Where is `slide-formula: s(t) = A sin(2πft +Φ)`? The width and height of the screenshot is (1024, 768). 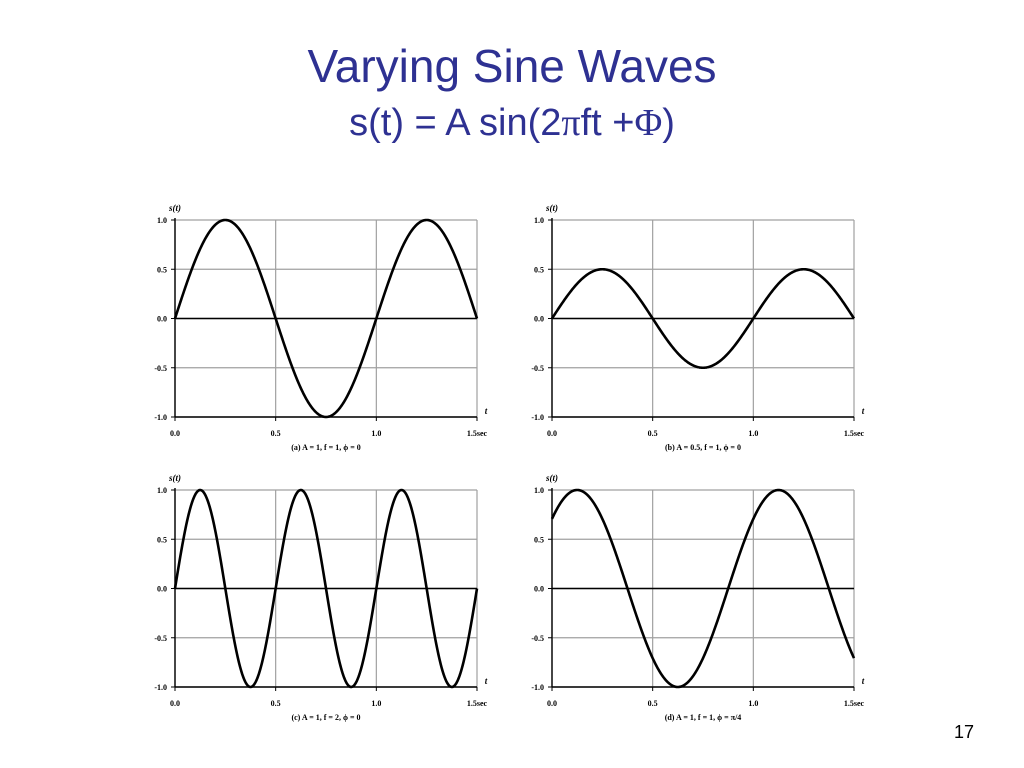 slide-formula: s(t) = A sin(2πft +Φ) is located at coordinates (512, 123).